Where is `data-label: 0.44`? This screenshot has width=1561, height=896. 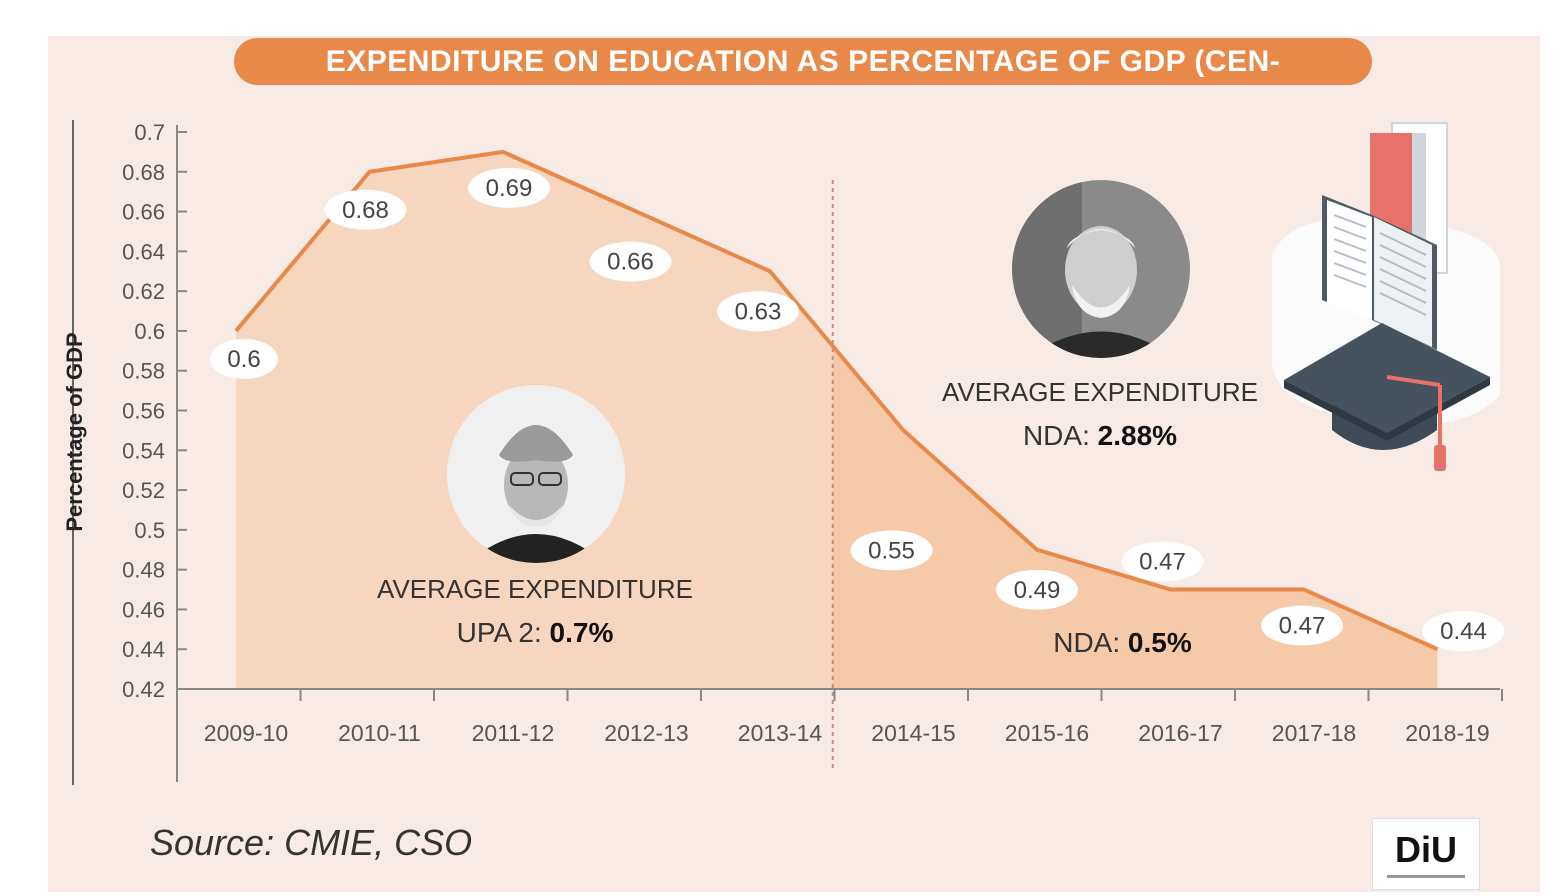
data-label: 0.44 is located at coordinates (1463, 631).